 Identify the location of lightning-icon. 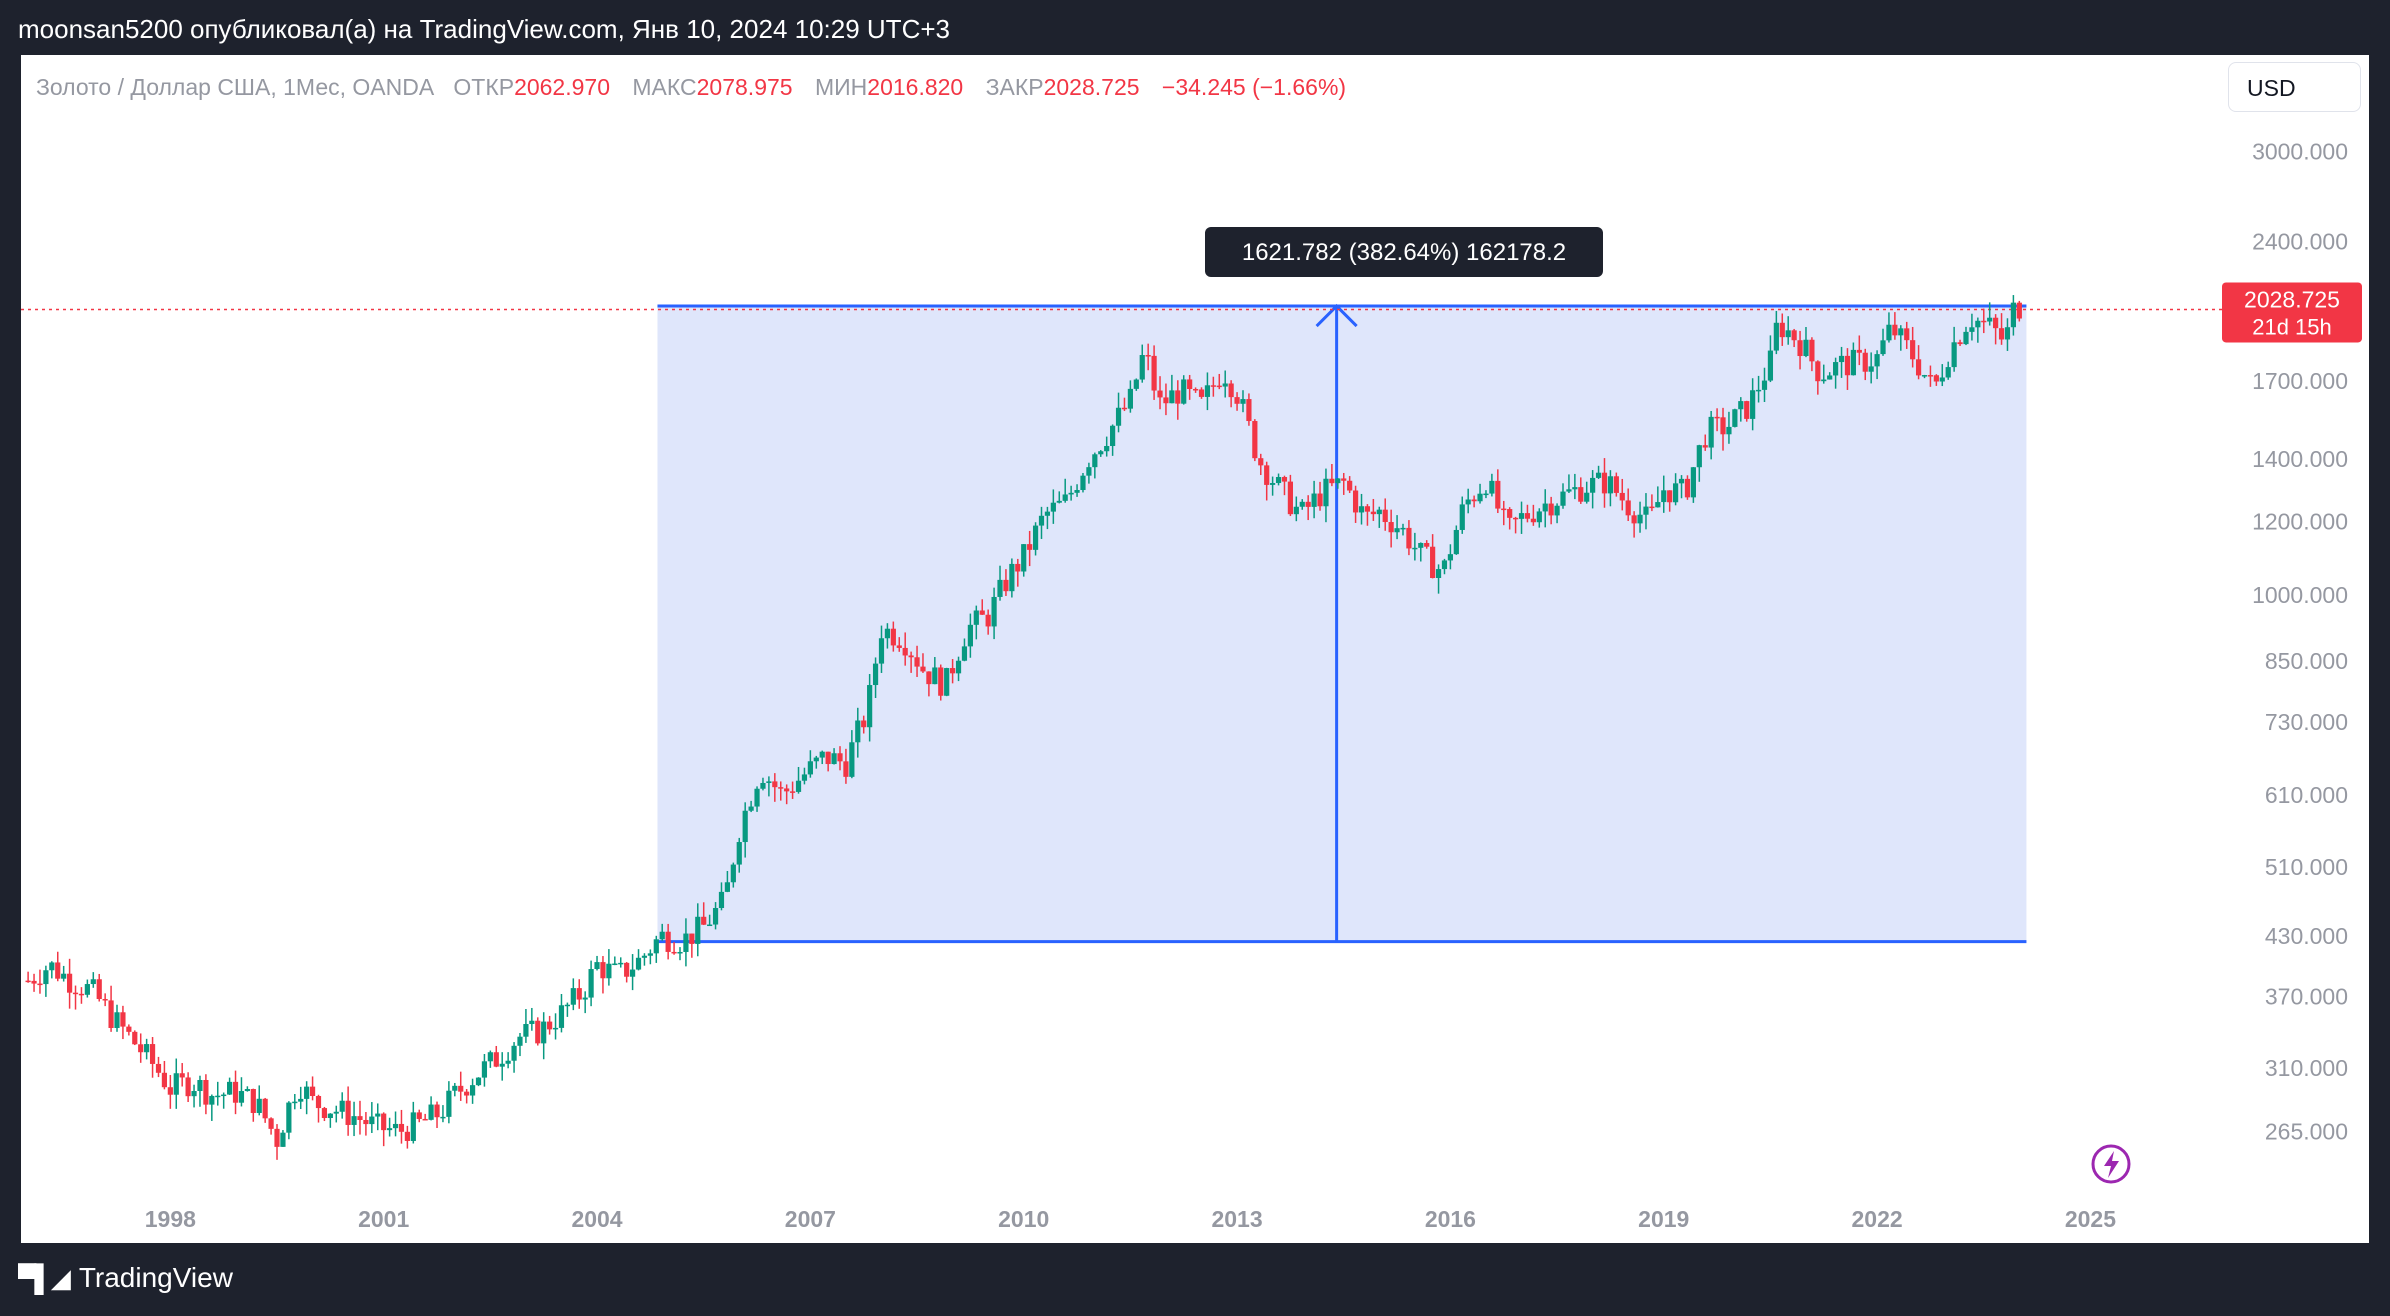
(2111, 1164).